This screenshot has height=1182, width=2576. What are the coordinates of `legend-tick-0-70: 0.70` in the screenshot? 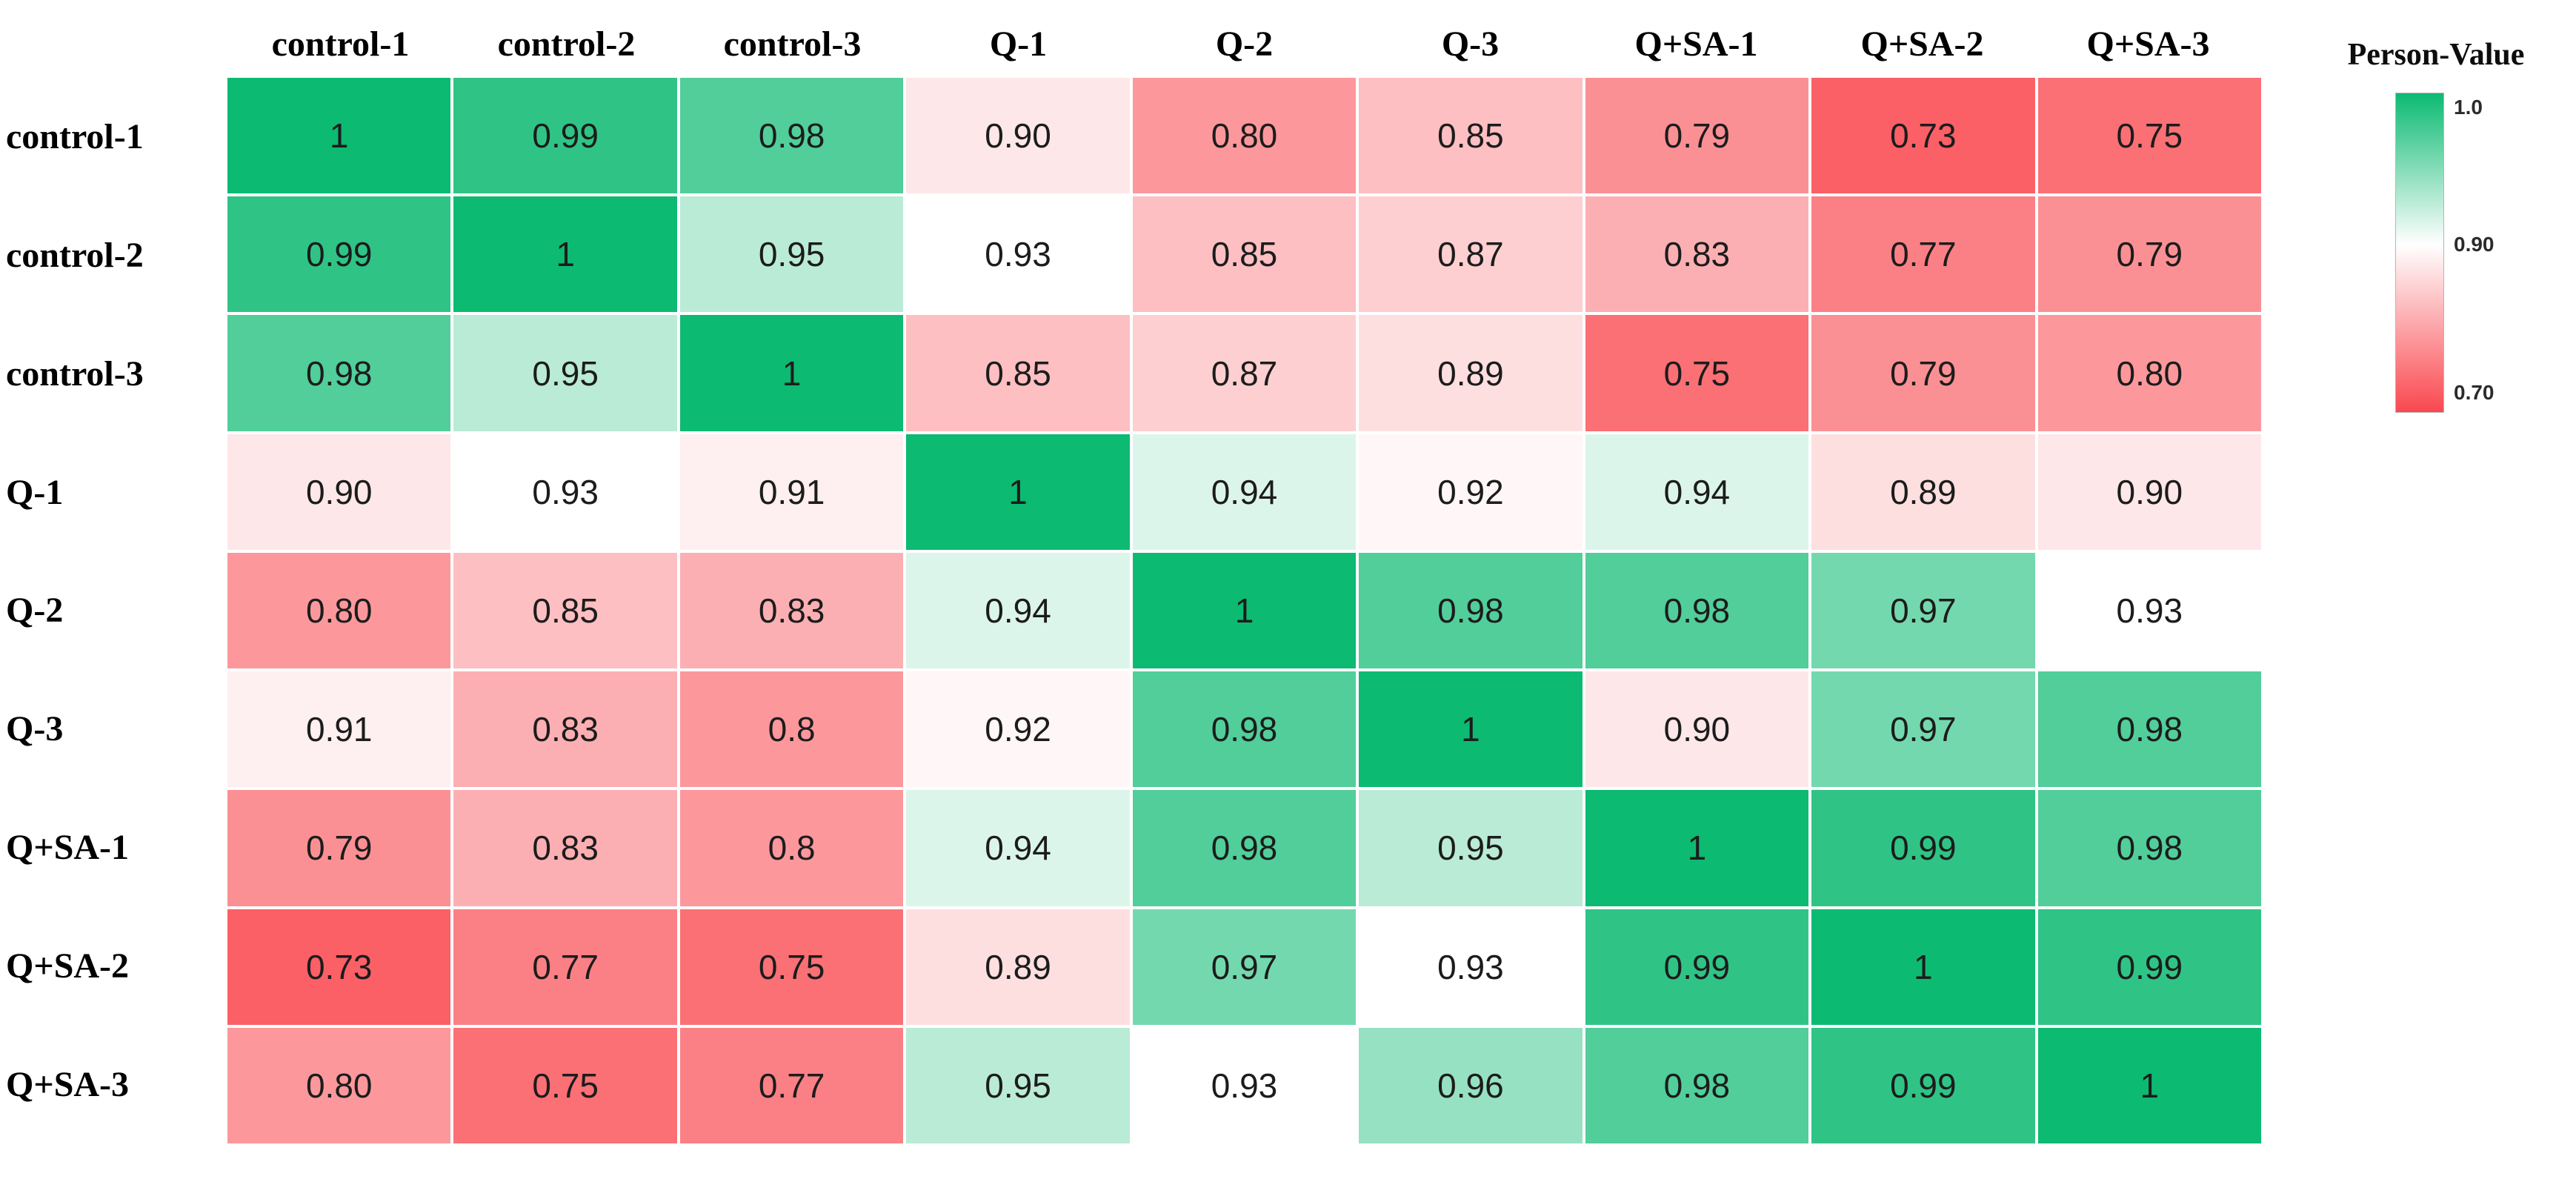 It's located at (2474, 392).